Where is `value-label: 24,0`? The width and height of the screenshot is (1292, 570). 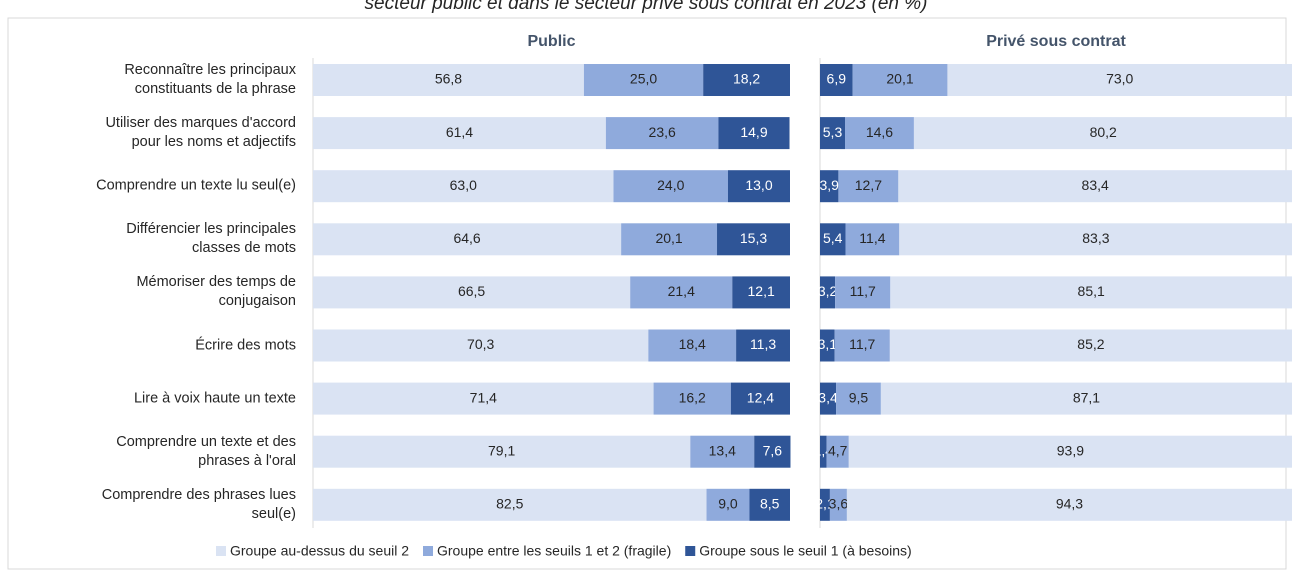 value-label: 24,0 is located at coordinates (670, 185).